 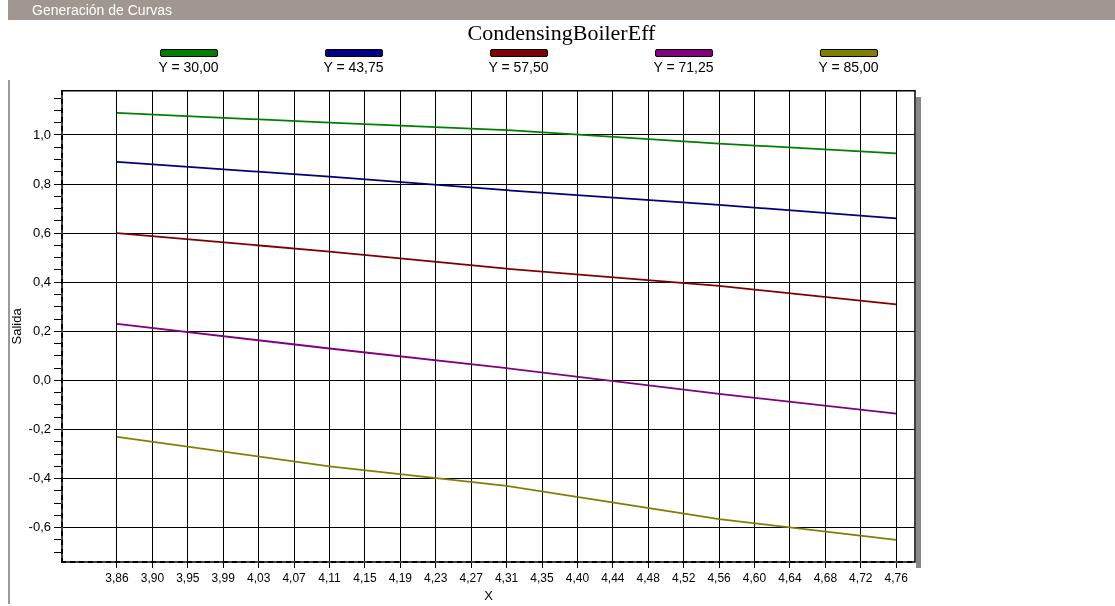 What do you see at coordinates (188, 577) in the screenshot?
I see `x-tick-label: 3,95` at bounding box center [188, 577].